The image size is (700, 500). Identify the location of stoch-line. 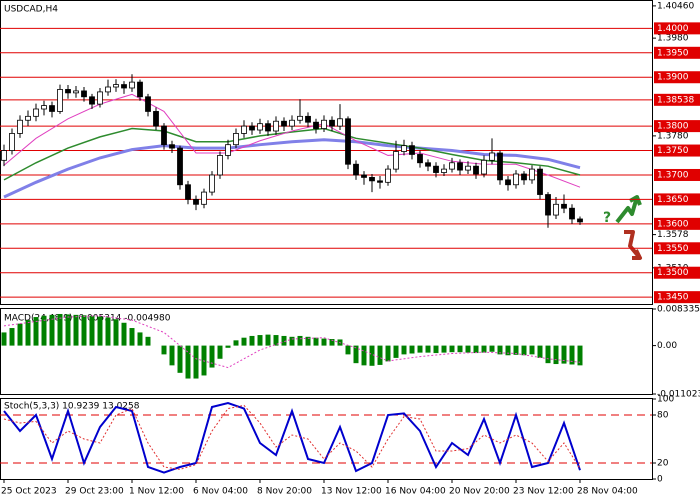
(292, 437).